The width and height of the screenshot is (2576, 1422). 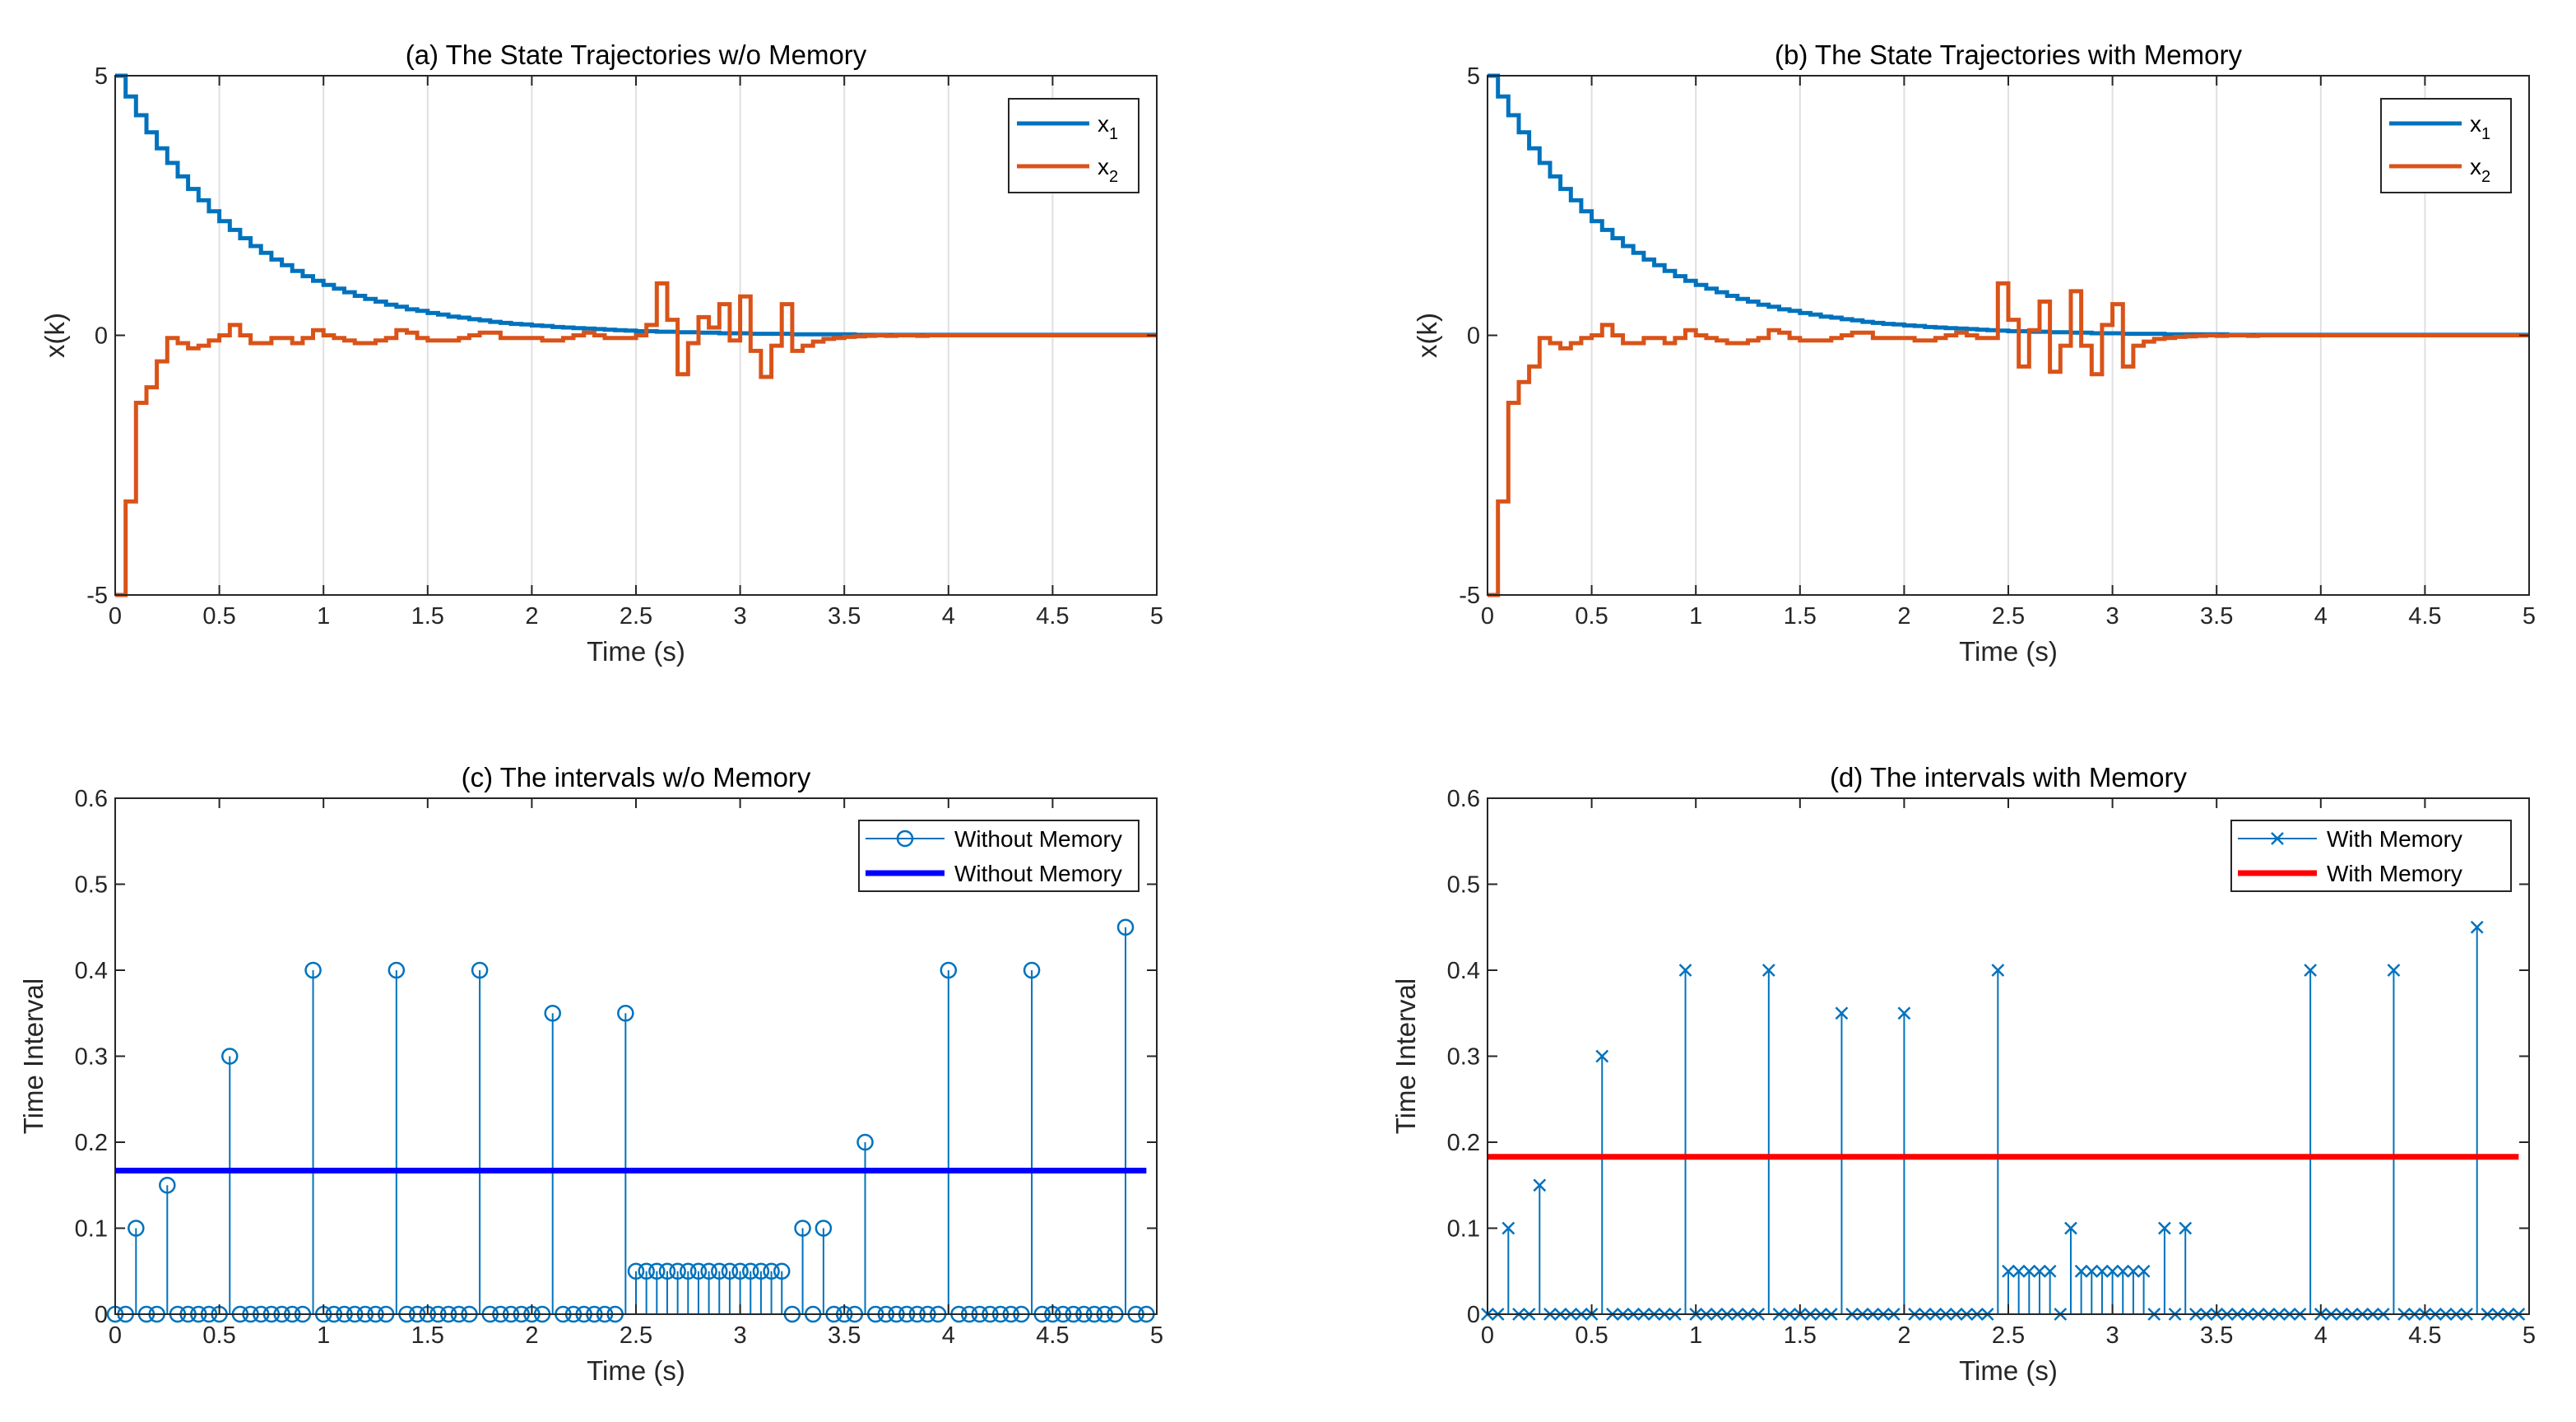 What do you see at coordinates (55, 335) in the screenshot?
I see `y-axis-label: x(k)` at bounding box center [55, 335].